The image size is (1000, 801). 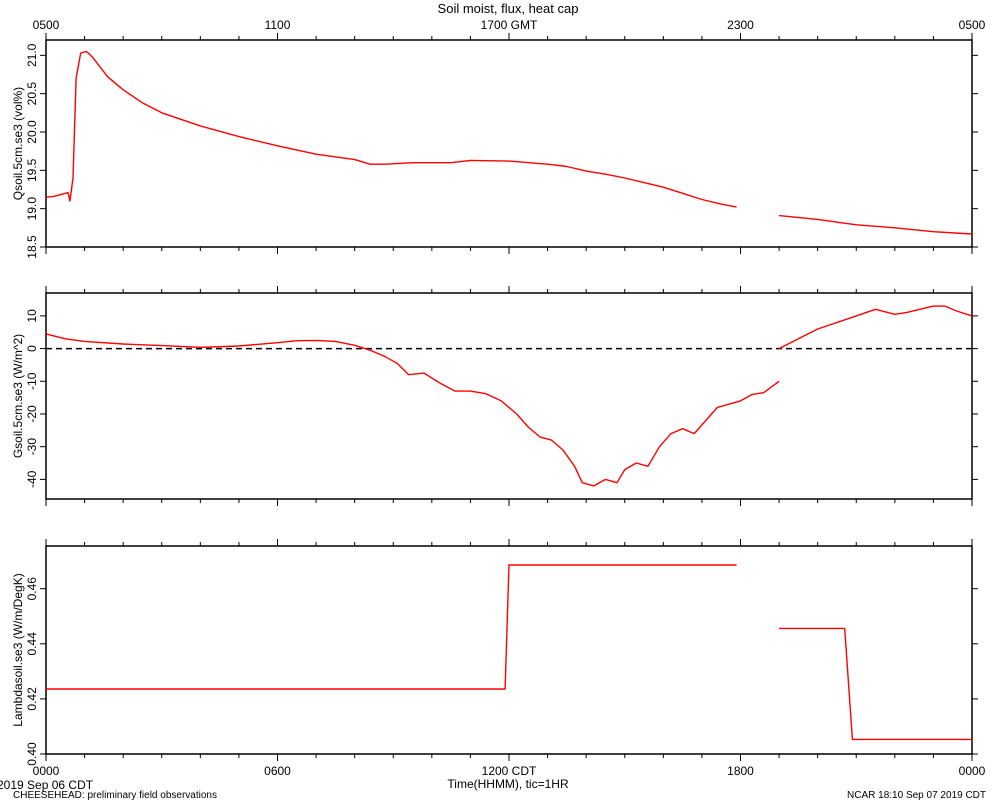 What do you see at coordinates (740, 771) in the screenshot?
I see `bottom-axis-tick-label: 1800` at bounding box center [740, 771].